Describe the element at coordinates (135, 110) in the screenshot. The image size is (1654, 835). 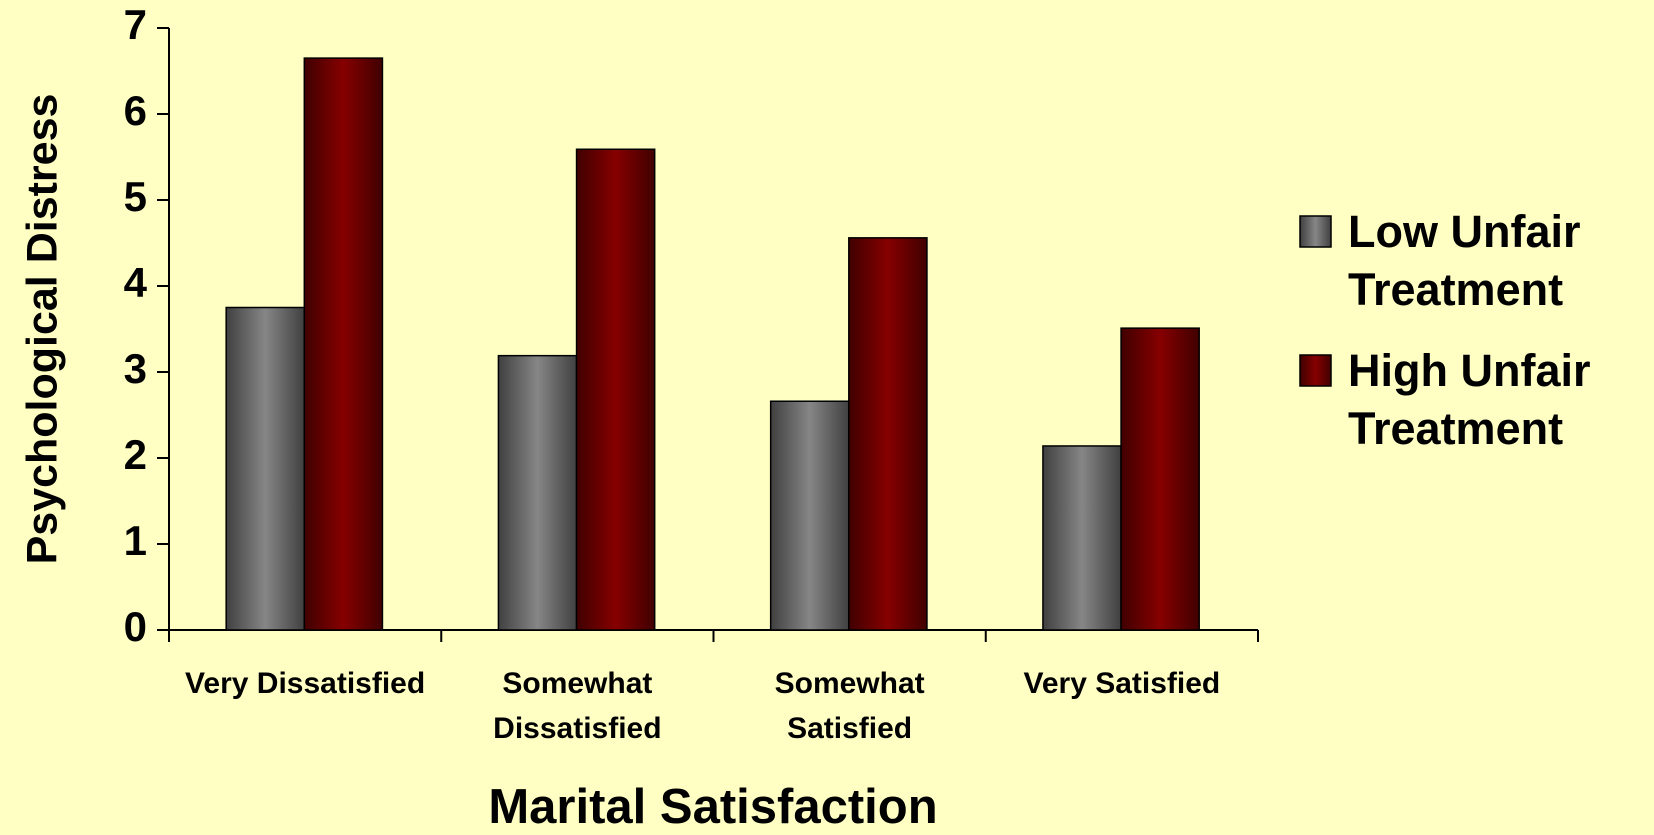
I see `y-tick-label: 6` at that location.